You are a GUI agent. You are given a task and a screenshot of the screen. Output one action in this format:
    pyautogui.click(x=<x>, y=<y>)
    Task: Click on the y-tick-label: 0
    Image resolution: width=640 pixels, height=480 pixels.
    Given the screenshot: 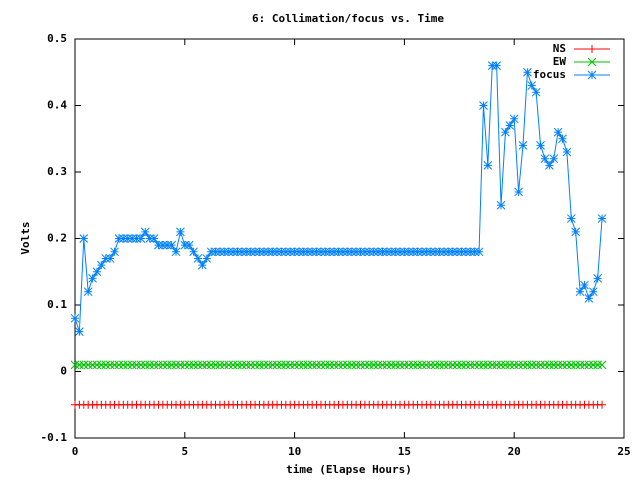 What is the action you would take?
    pyautogui.click(x=63, y=371)
    